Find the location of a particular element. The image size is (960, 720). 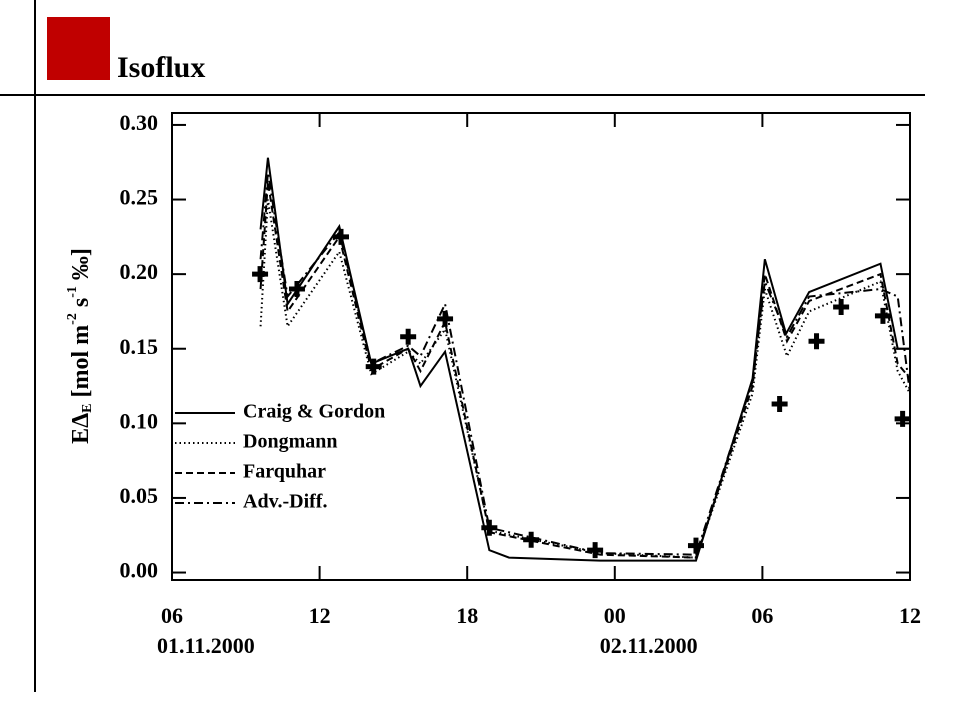

y-tick-label: 0.30 is located at coordinates (139, 122).